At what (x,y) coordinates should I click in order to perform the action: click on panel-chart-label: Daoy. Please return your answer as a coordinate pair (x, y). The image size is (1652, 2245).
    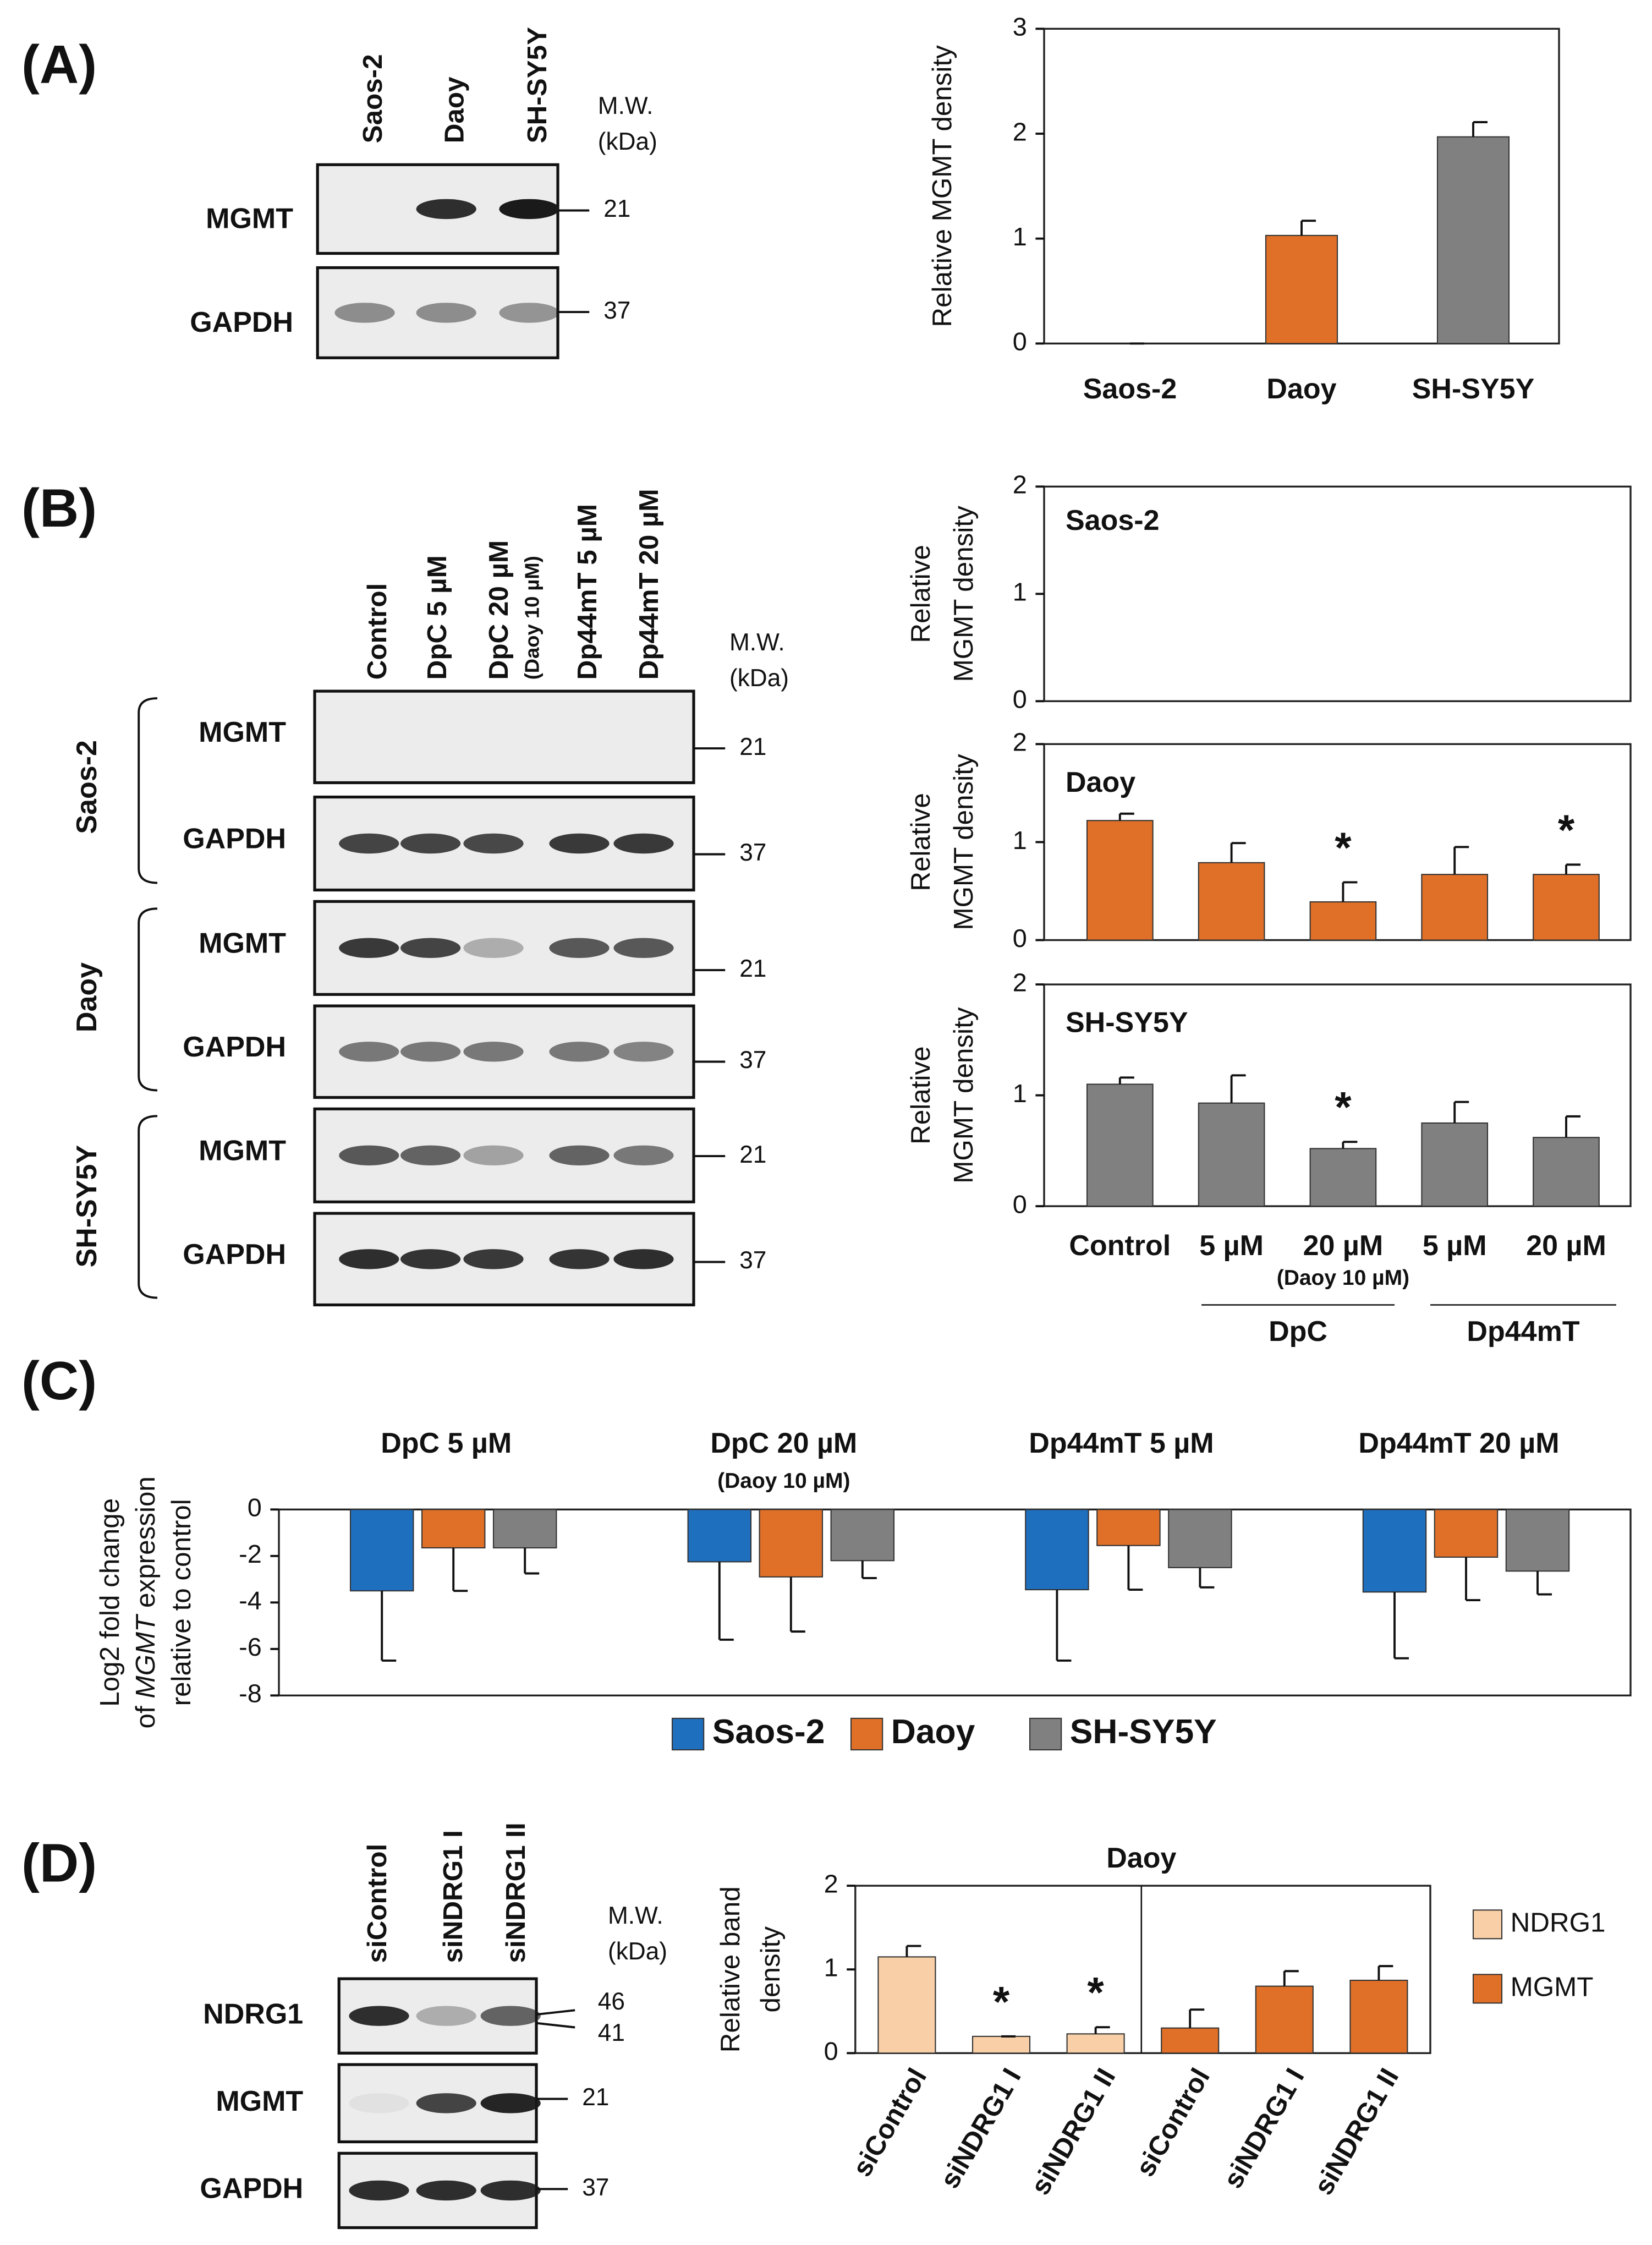
    Looking at the image, I should click on (1100, 782).